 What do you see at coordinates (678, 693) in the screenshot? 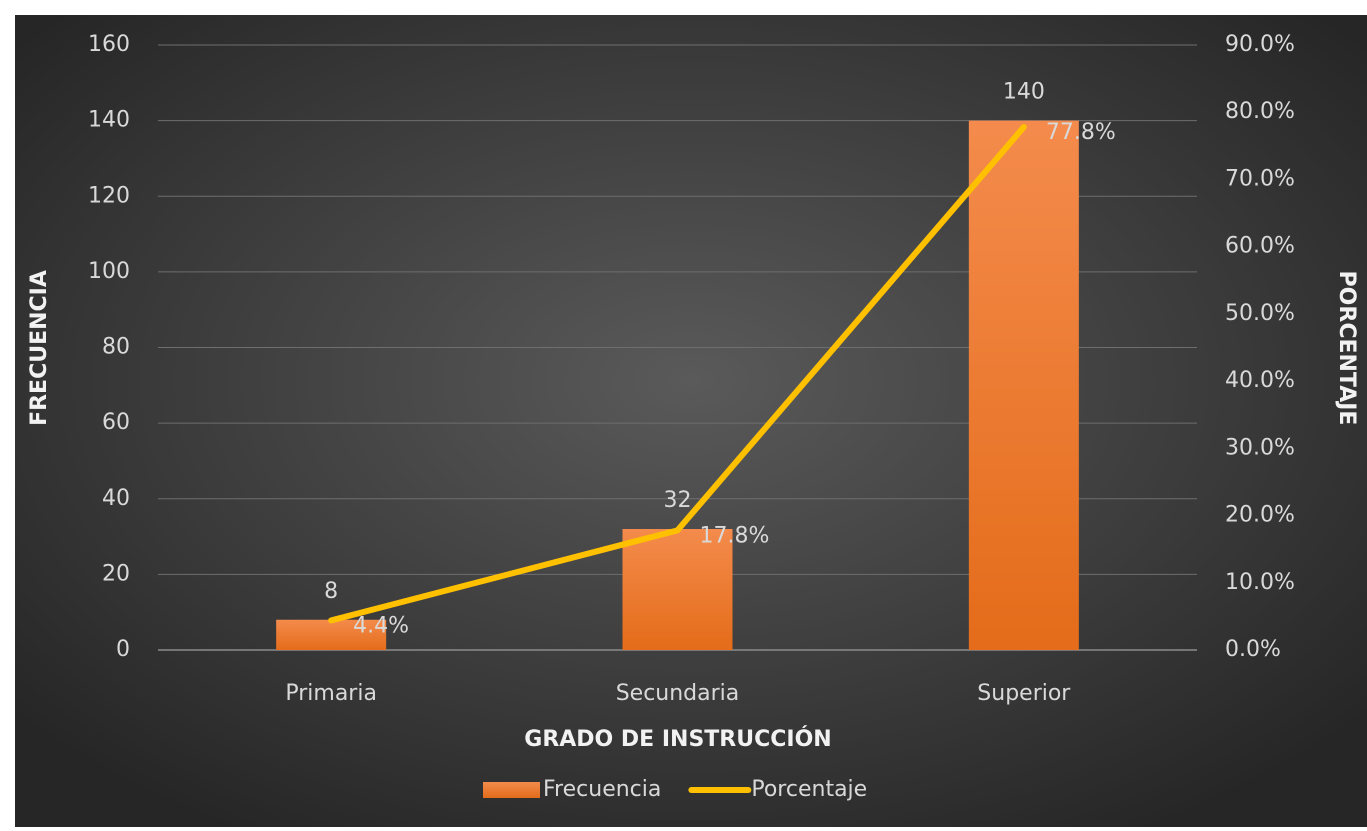
I see `x-tick-label: Secundaria` at bounding box center [678, 693].